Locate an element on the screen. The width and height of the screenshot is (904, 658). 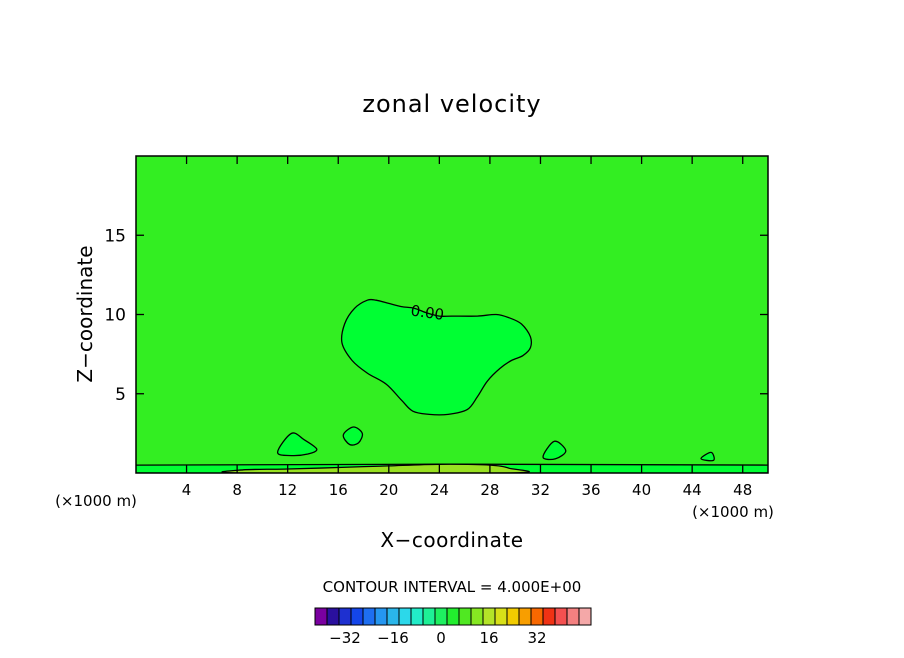
x-tick-label-8: 8 is located at coordinates (237, 490).